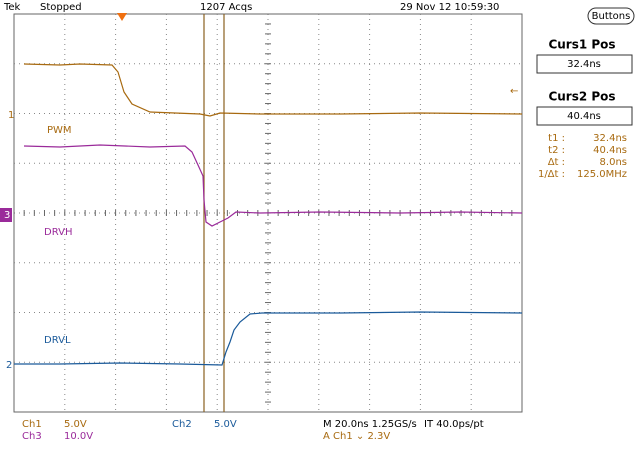 Image resolution: width=640 pixels, height=454 pixels. I want to click on curs2-value: 40.4ns, so click(584, 116).